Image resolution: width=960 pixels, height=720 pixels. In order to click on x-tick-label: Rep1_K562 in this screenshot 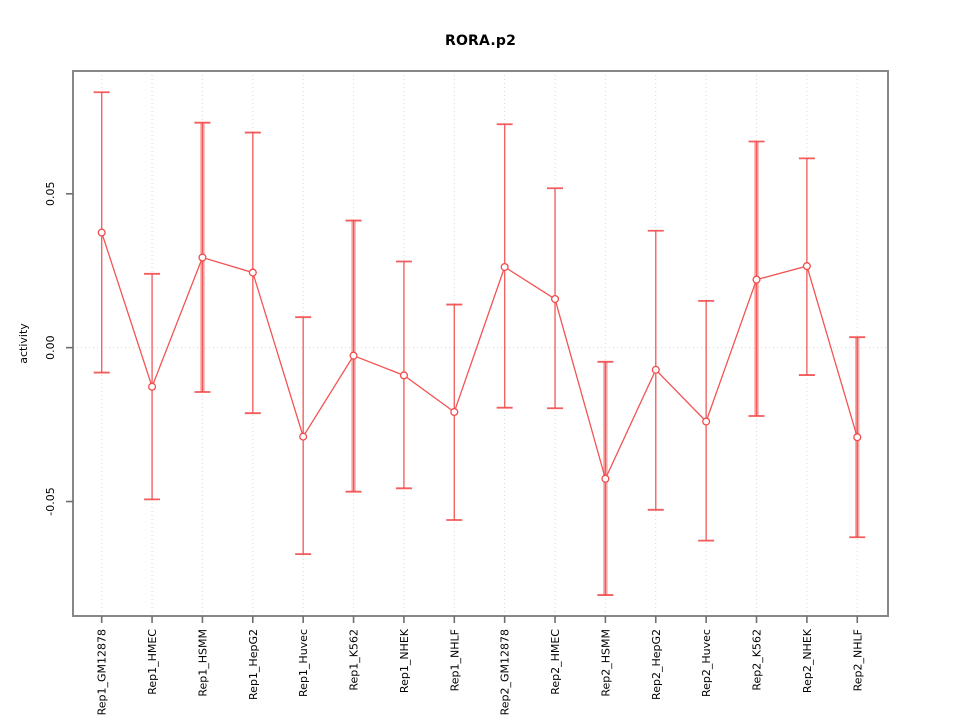, I will do `click(354, 660)`.